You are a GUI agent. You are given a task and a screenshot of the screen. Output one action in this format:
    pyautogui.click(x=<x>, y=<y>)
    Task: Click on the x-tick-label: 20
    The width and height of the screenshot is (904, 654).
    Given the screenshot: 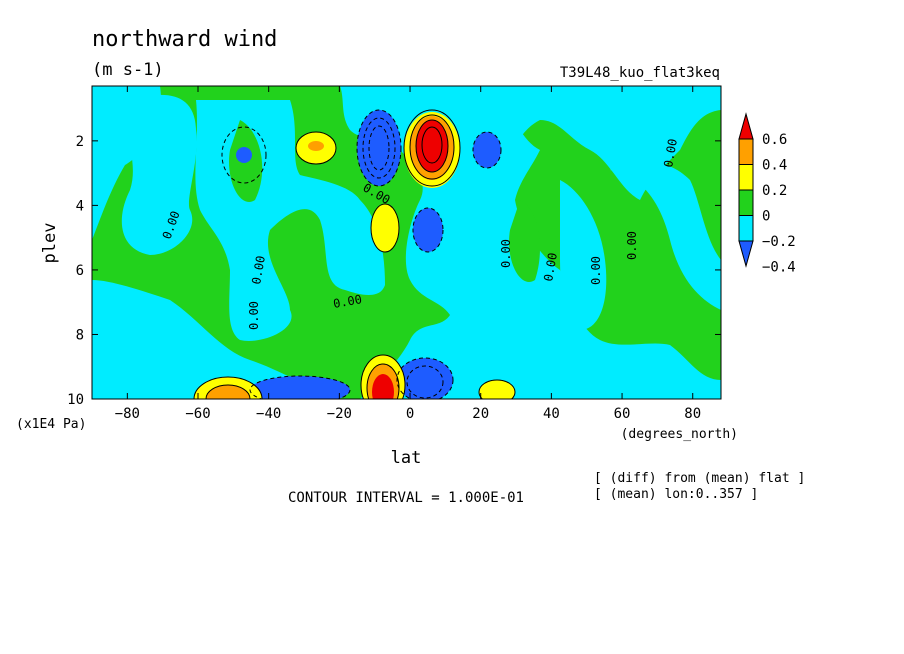 What is the action you would take?
    pyautogui.click(x=480, y=414)
    